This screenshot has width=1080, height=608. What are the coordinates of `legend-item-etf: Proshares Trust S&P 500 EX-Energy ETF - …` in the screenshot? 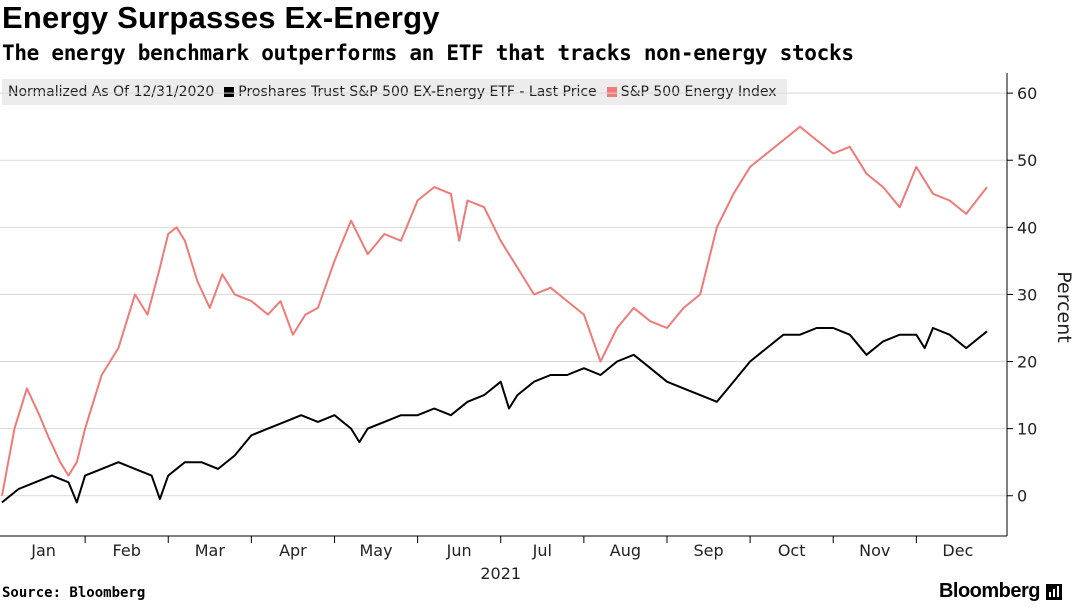 It's located at (410, 92).